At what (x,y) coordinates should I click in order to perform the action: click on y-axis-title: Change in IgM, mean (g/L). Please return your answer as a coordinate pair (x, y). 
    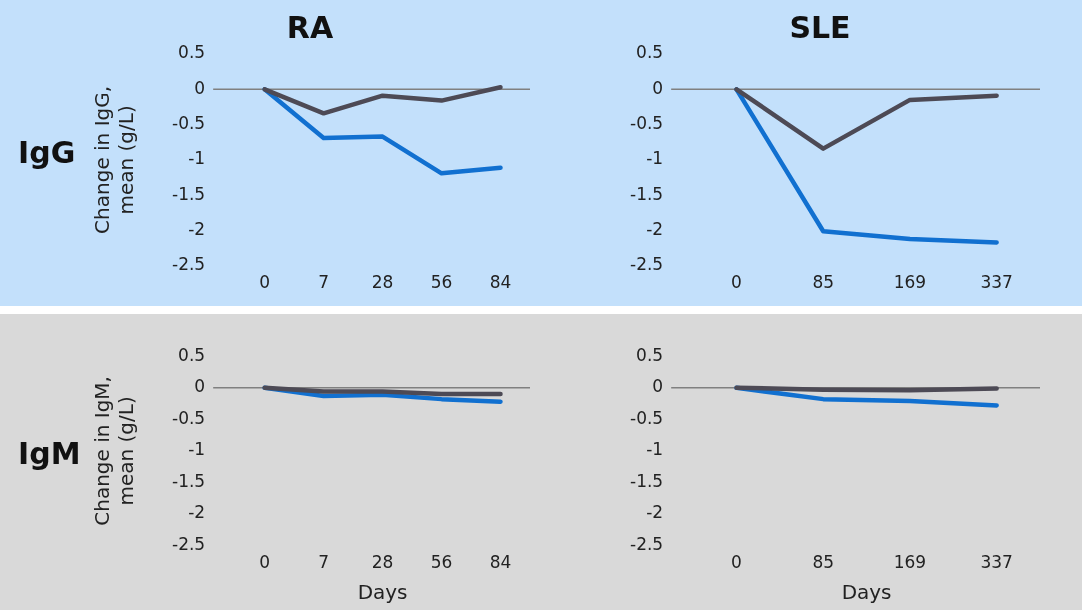
    Looking at the image, I should click on (114, 451).